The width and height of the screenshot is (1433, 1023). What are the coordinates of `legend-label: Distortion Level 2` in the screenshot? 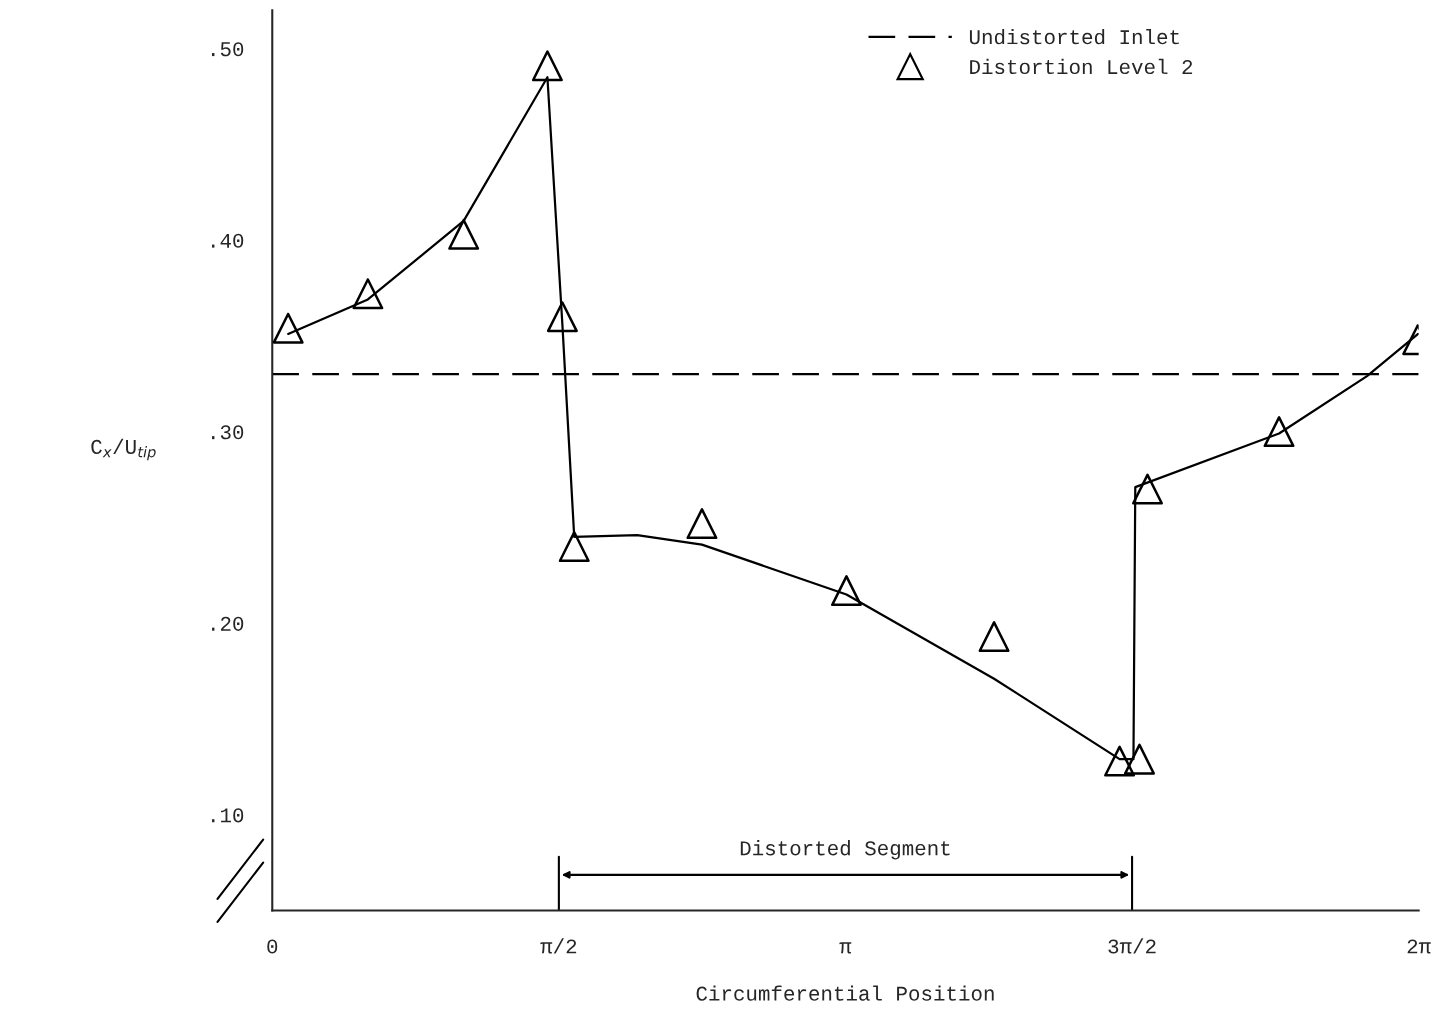 It's located at (1081, 66).